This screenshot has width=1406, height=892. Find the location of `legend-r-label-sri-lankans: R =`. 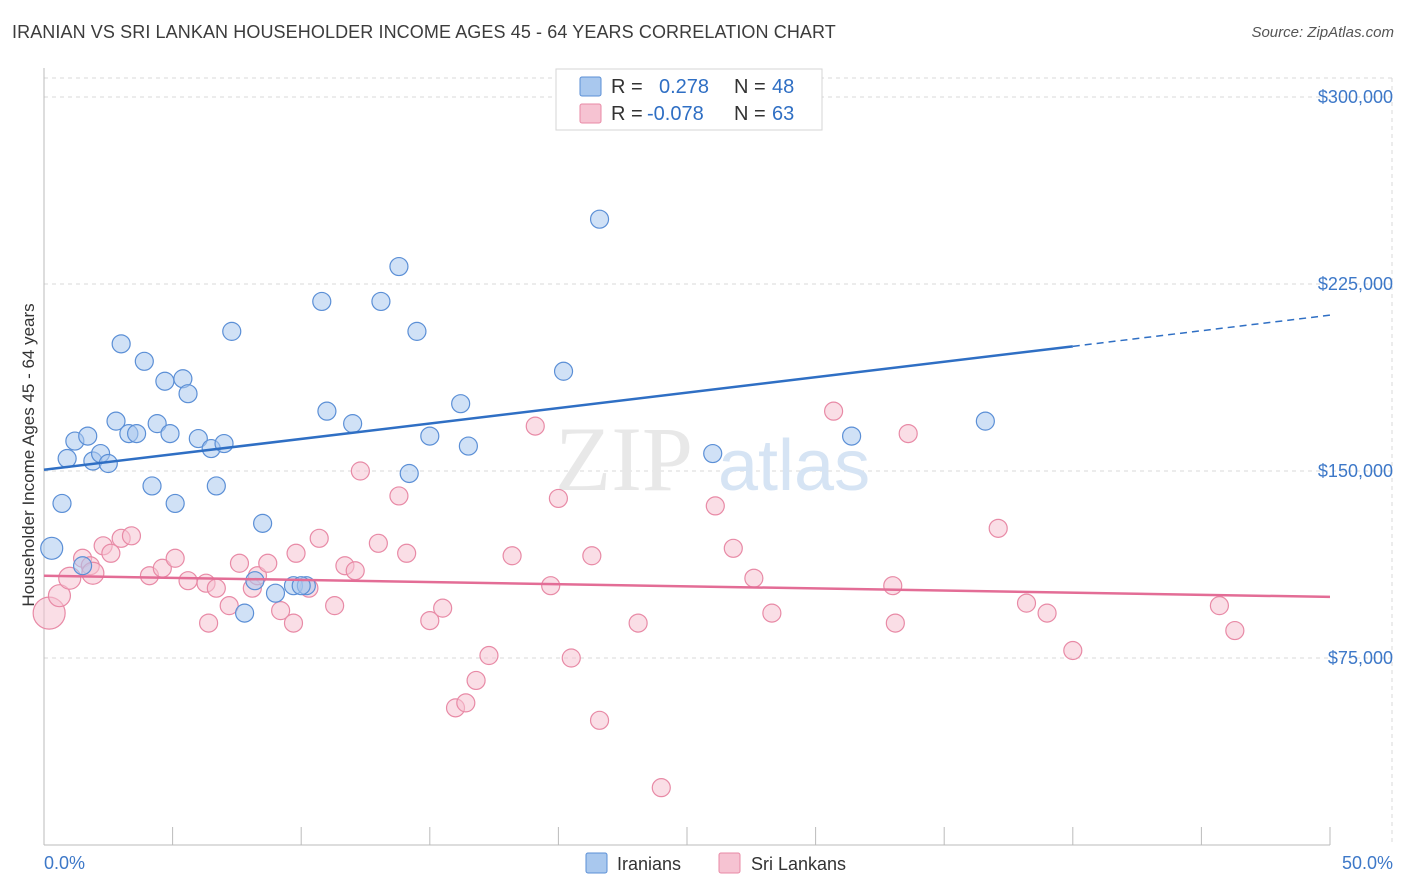

legend-r-label-sri-lankans: R = is located at coordinates (627, 114).